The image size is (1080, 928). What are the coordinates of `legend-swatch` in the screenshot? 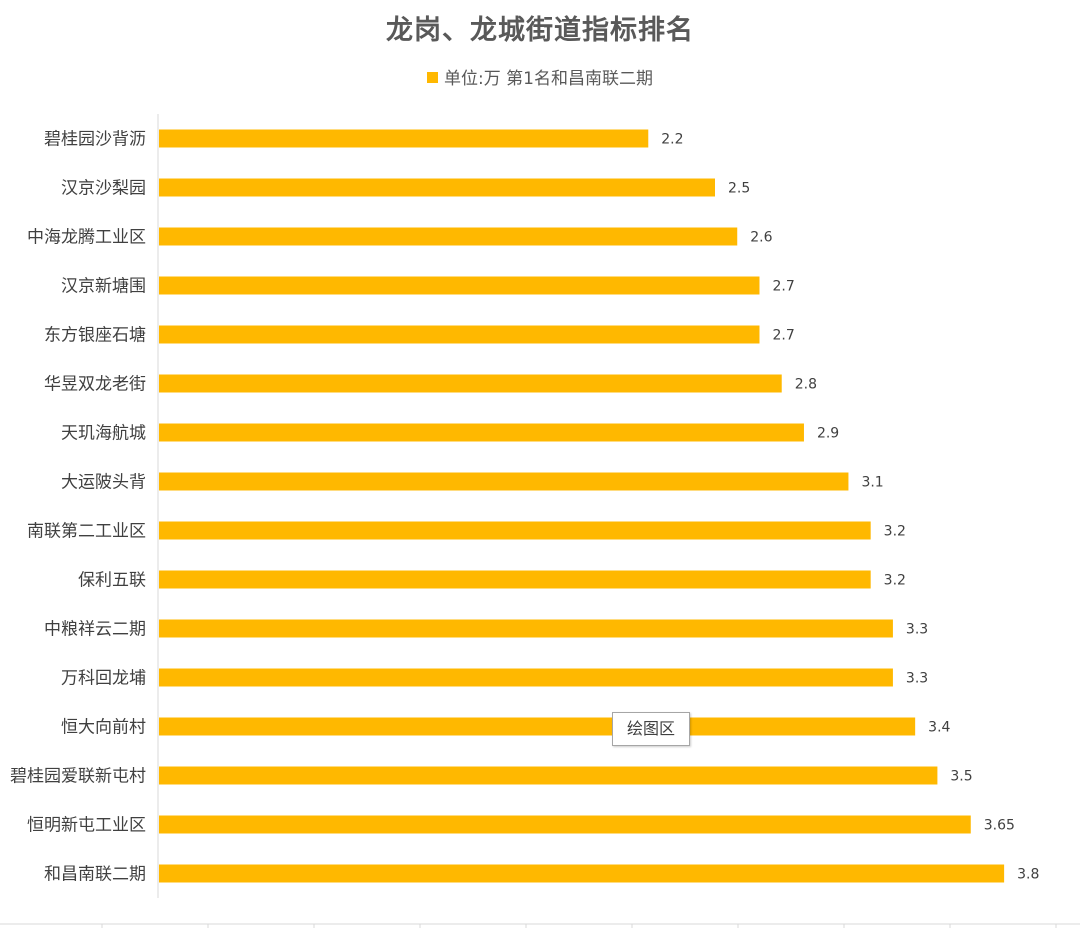 It's located at (433, 77).